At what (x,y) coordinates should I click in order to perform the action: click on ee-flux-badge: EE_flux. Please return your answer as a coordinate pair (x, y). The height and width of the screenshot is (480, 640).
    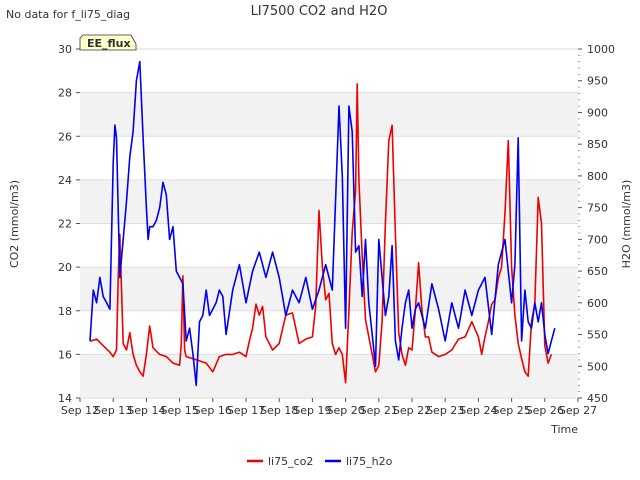
    Looking at the image, I should click on (108, 42).